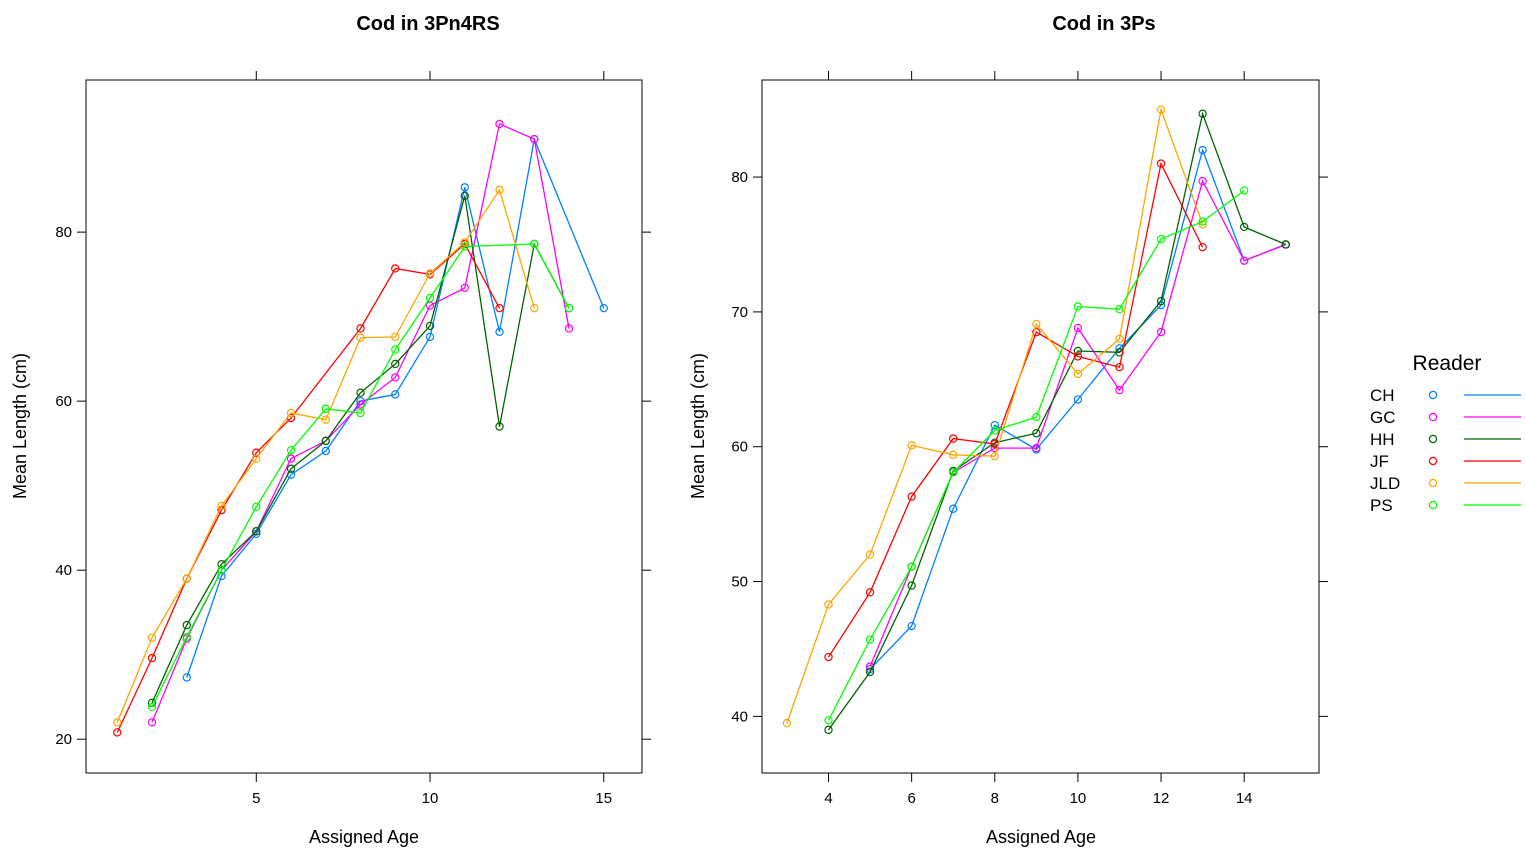 The width and height of the screenshot is (1526, 854). I want to click on y-tick-label: 80, so click(739, 177).